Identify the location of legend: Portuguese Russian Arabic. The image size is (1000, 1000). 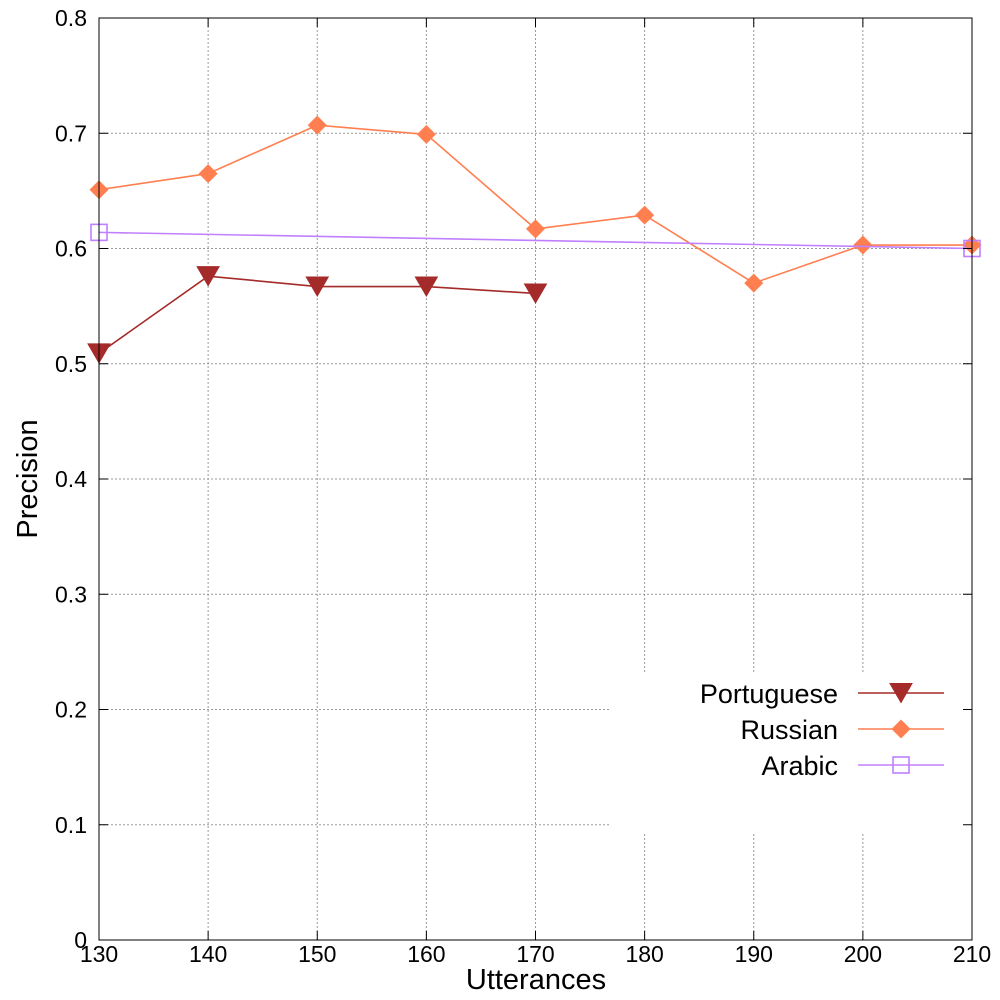
(822, 730).